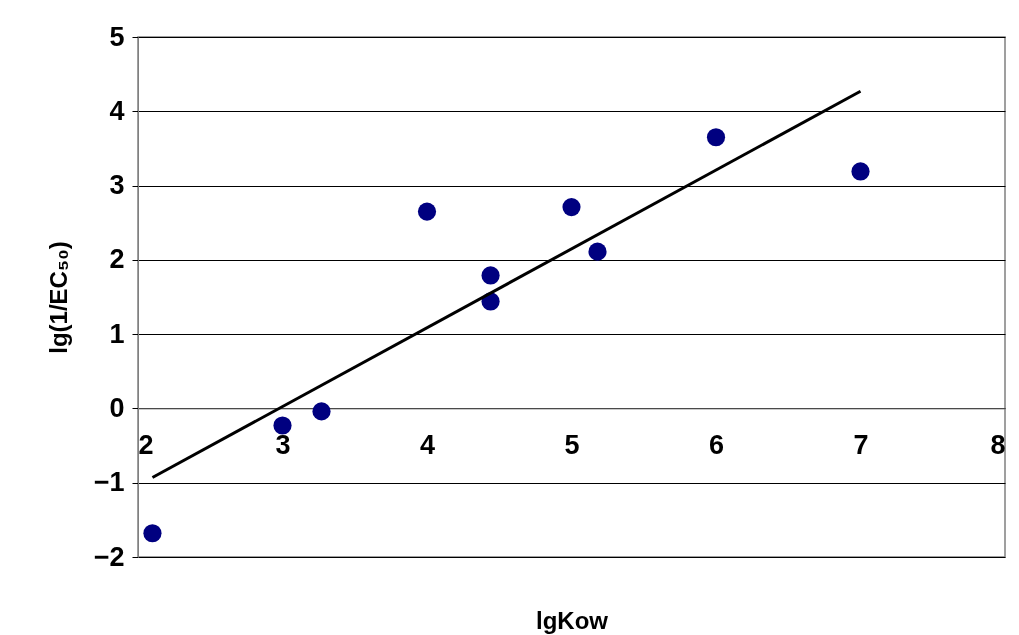  Describe the element at coordinates (58, 297) in the screenshot. I see `y-axis-title: lg(1/EC₅₀)` at that location.